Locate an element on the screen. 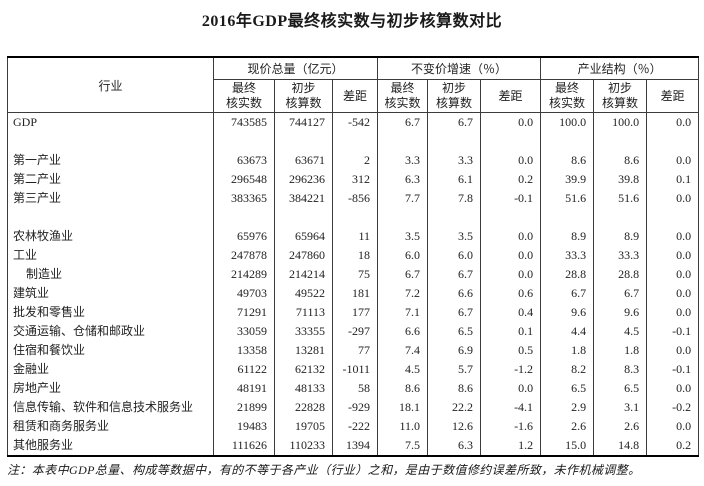  value-cell: 6.9 is located at coordinates (454, 350).